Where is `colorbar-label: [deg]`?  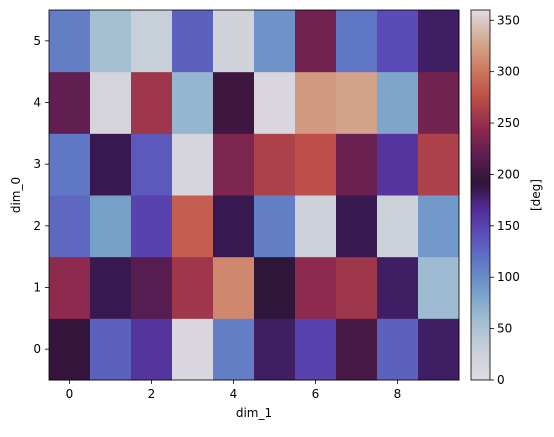
colorbar-label: [deg] is located at coordinates (536, 195).